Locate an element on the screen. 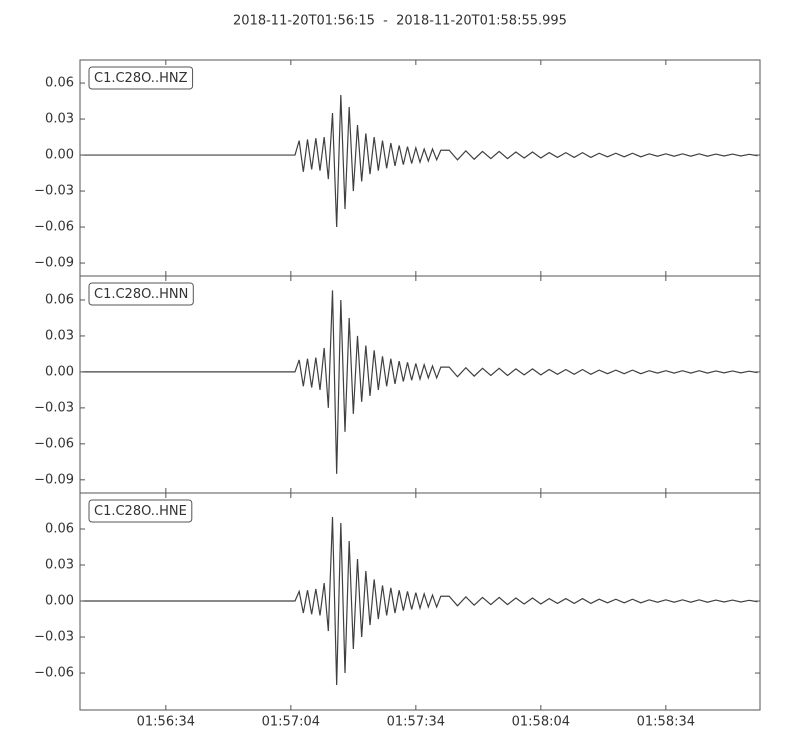 The width and height of the screenshot is (800, 750). legend-label: C1.C28O..HNZ is located at coordinates (141, 78).